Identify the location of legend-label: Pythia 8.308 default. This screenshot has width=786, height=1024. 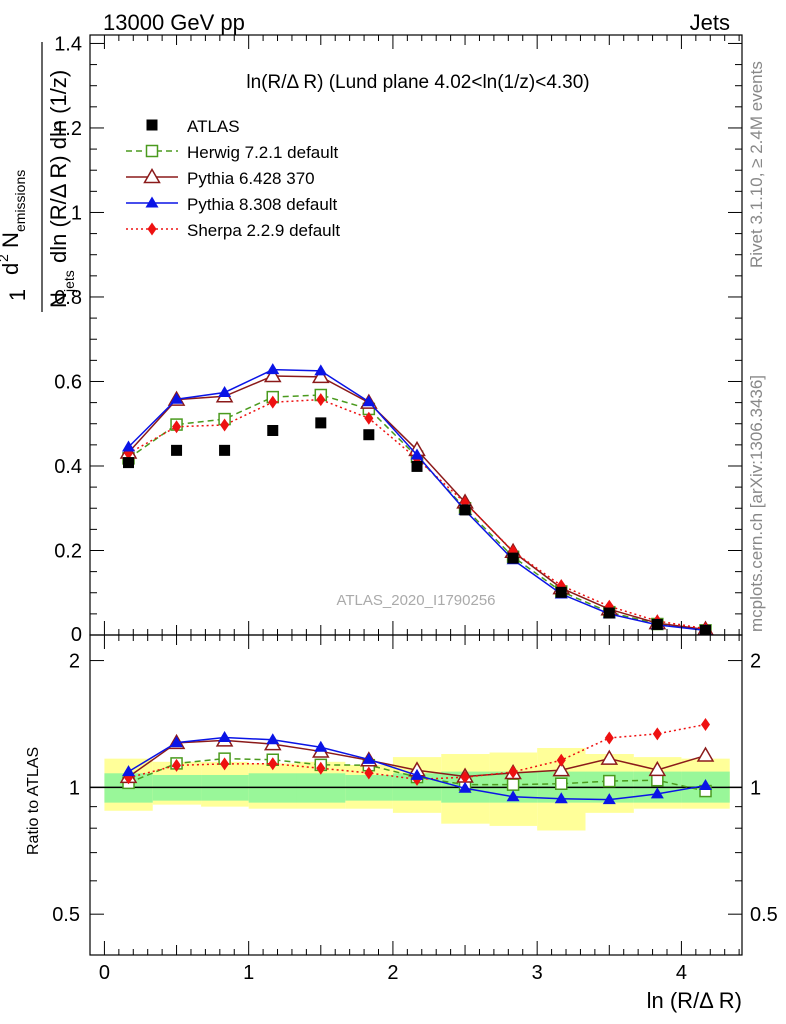
(262, 204).